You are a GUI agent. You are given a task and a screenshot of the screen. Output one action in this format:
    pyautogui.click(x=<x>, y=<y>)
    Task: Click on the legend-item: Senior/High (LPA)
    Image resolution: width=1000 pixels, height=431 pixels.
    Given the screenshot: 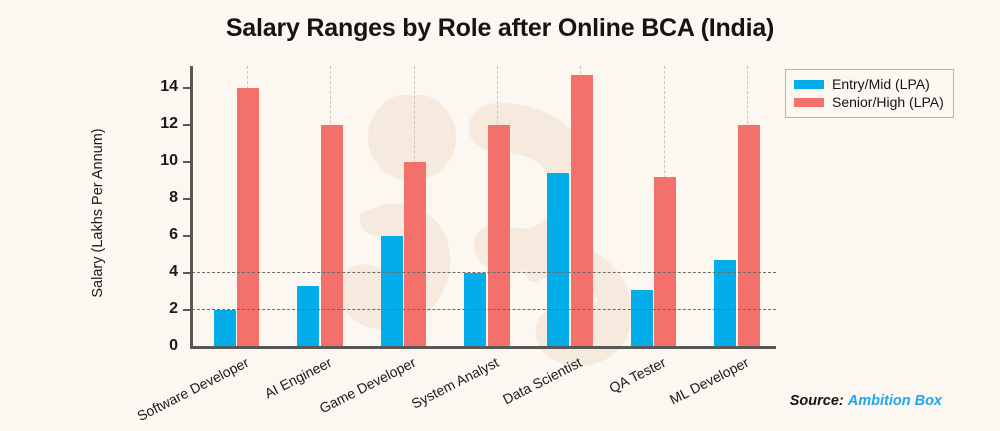 What is the action you would take?
    pyautogui.click(x=869, y=102)
    